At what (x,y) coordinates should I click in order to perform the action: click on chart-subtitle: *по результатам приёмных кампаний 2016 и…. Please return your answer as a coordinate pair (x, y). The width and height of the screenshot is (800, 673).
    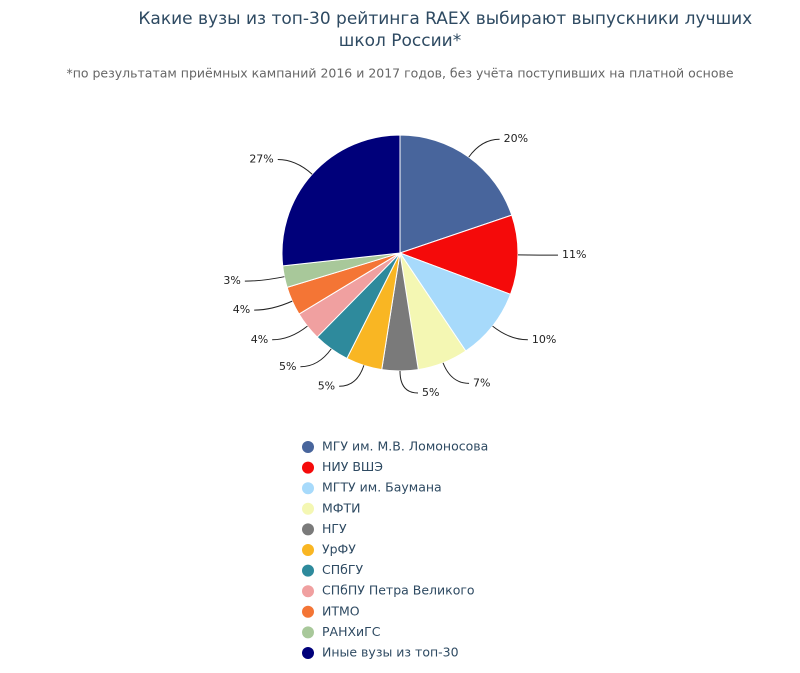
    Looking at the image, I should click on (399, 73).